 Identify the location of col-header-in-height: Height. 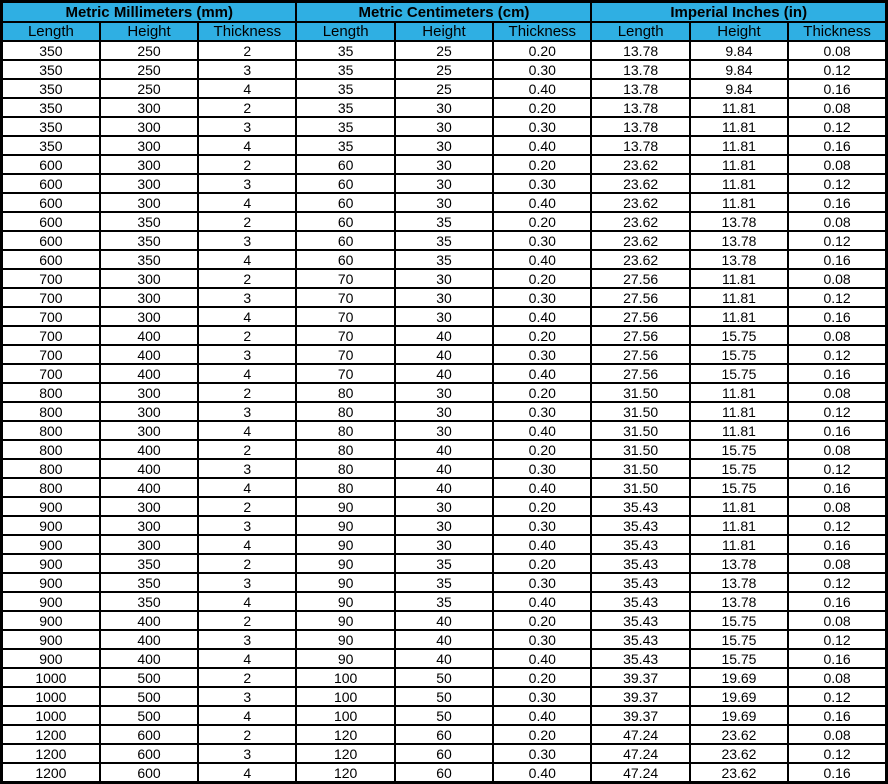
(739, 31).